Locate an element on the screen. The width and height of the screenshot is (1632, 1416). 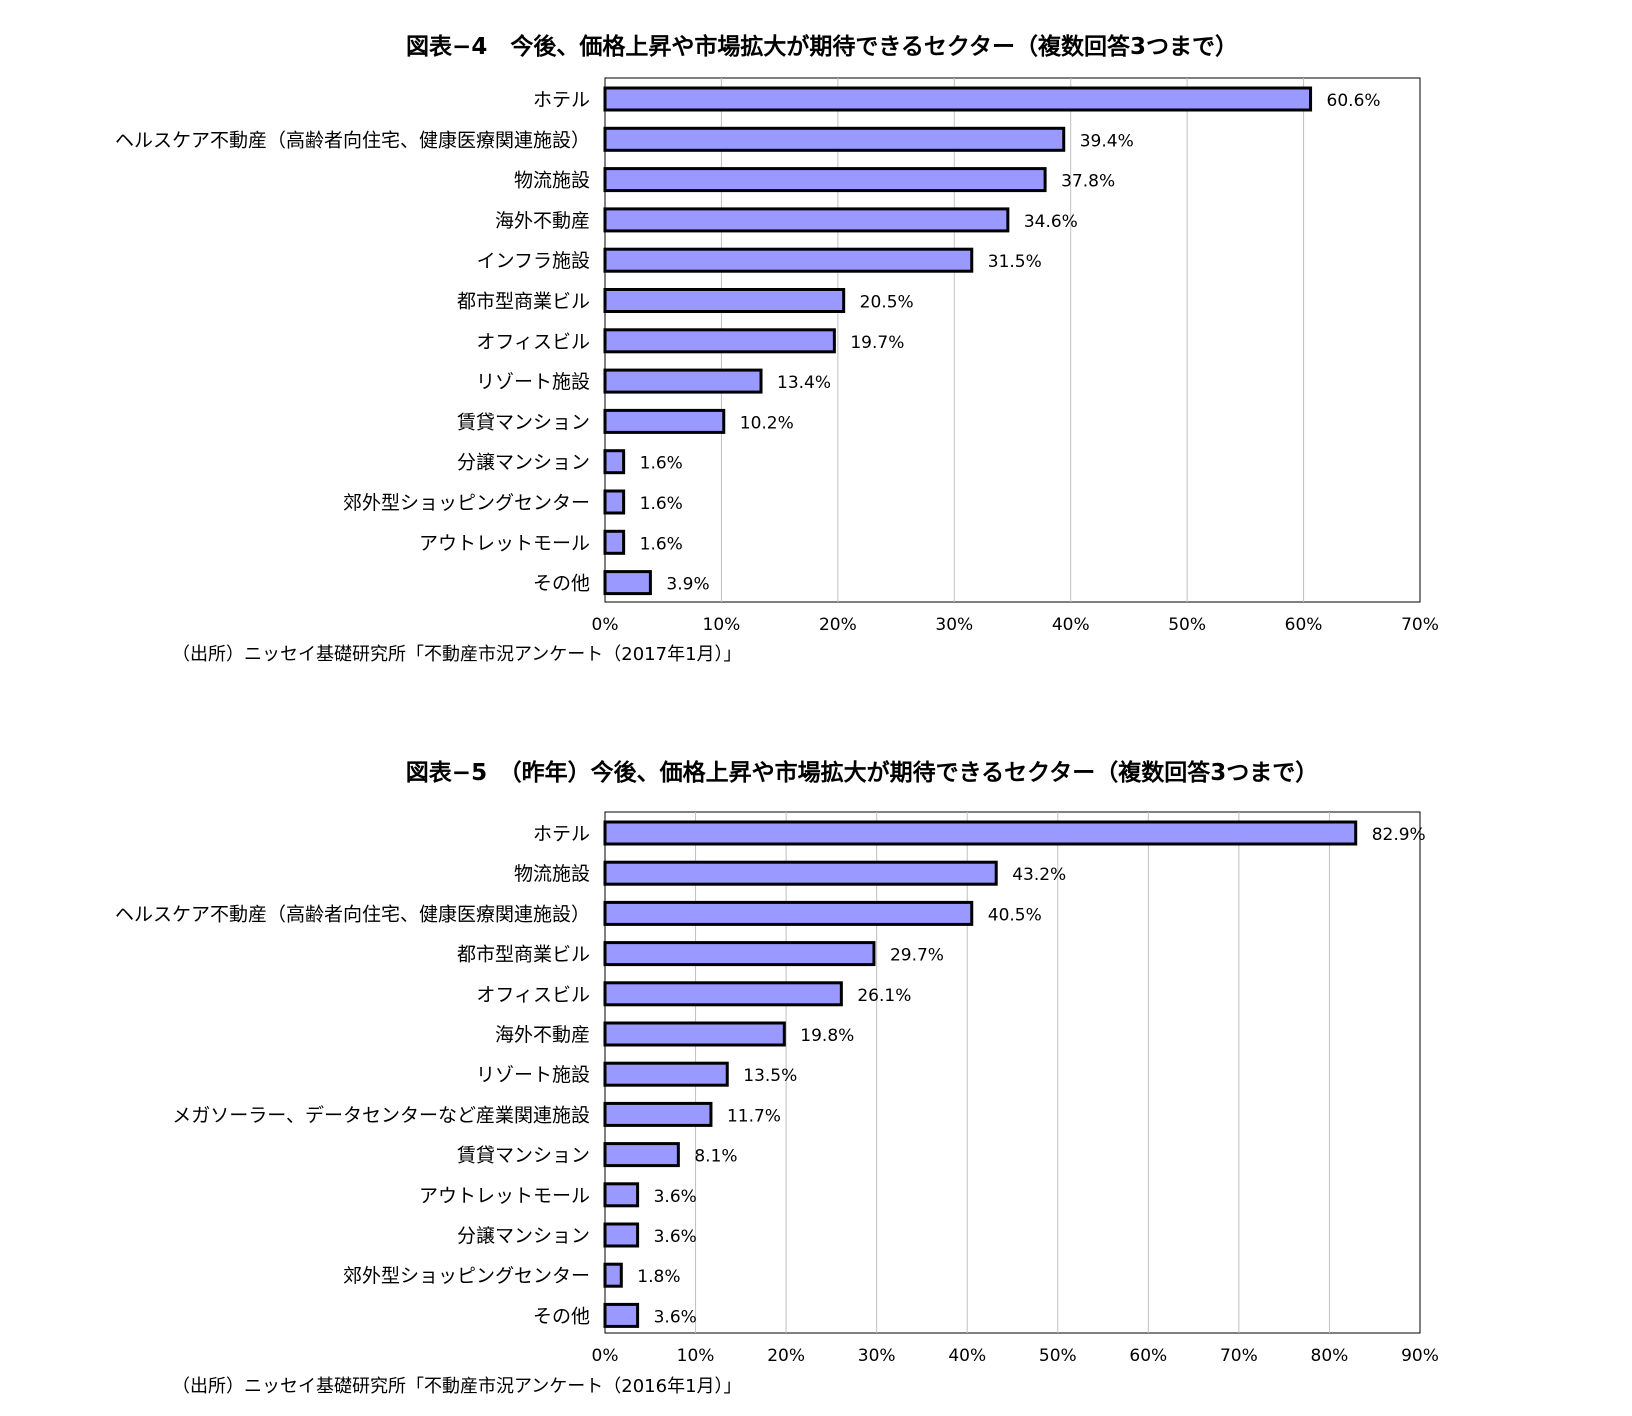
chart5-x-tick-label: 10% is located at coordinates (696, 1356).